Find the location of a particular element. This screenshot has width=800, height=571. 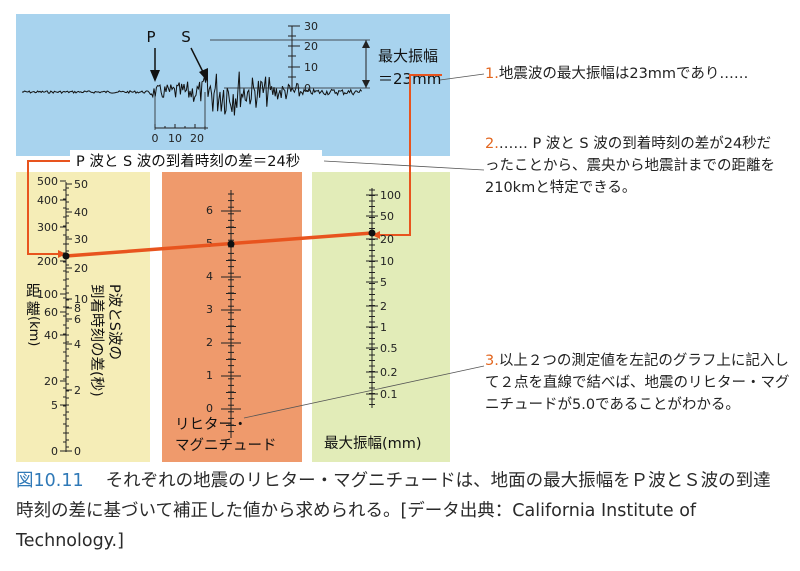

magnitude-title-1: リヒター・ is located at coordinates (211, 424).